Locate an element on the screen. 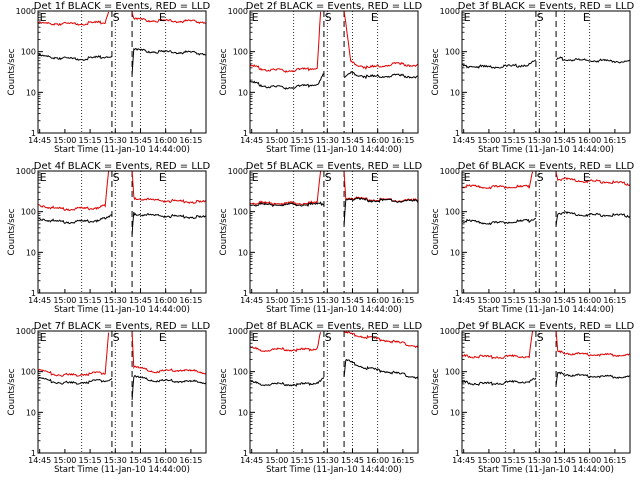 The height and width of the screenshot is (480, 640). y-tick-label: 10 is located at coordinates (31, 92).